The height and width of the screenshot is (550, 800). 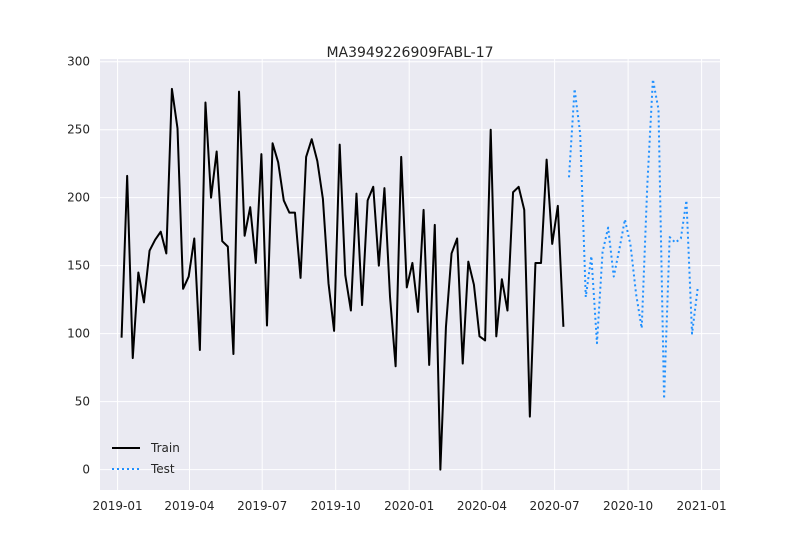 What do you see at coordinates (409, 53) in the screenshot?
I see `chart-title: MA3949226909FABL-17` at bounding box center [409, 53].